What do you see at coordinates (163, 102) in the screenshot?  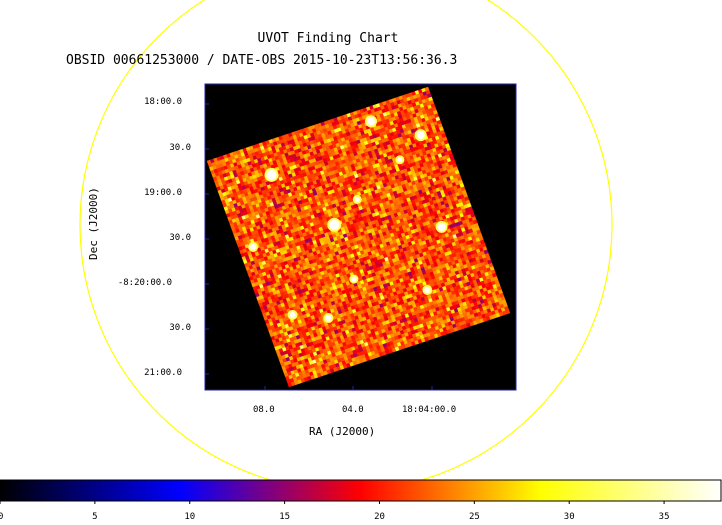 I see `y-tick-label: 18:00.0` at bounding box center [163, 102].